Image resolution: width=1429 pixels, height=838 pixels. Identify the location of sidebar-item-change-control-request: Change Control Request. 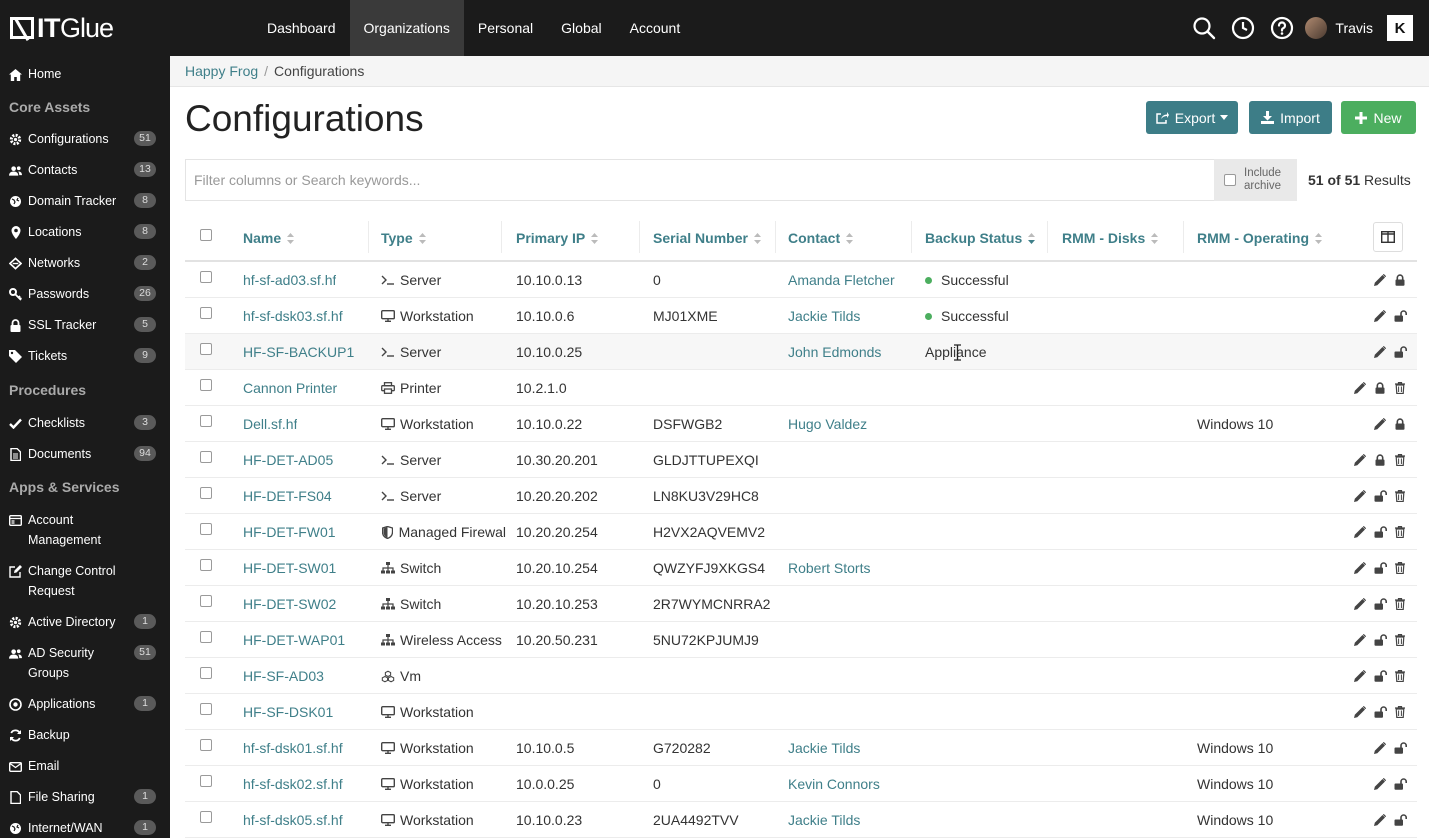
(85, 582).